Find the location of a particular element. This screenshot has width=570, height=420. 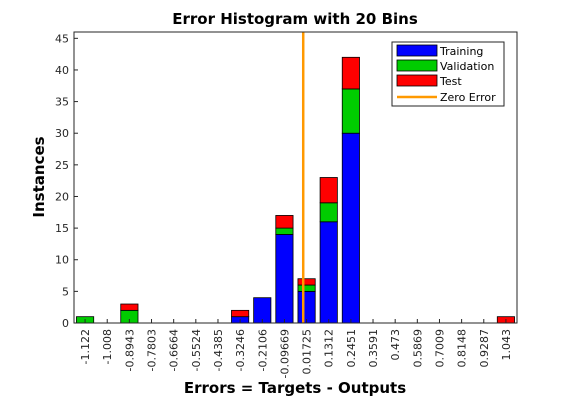

y-tick-label: 15 is located at coordinates (62, 228).